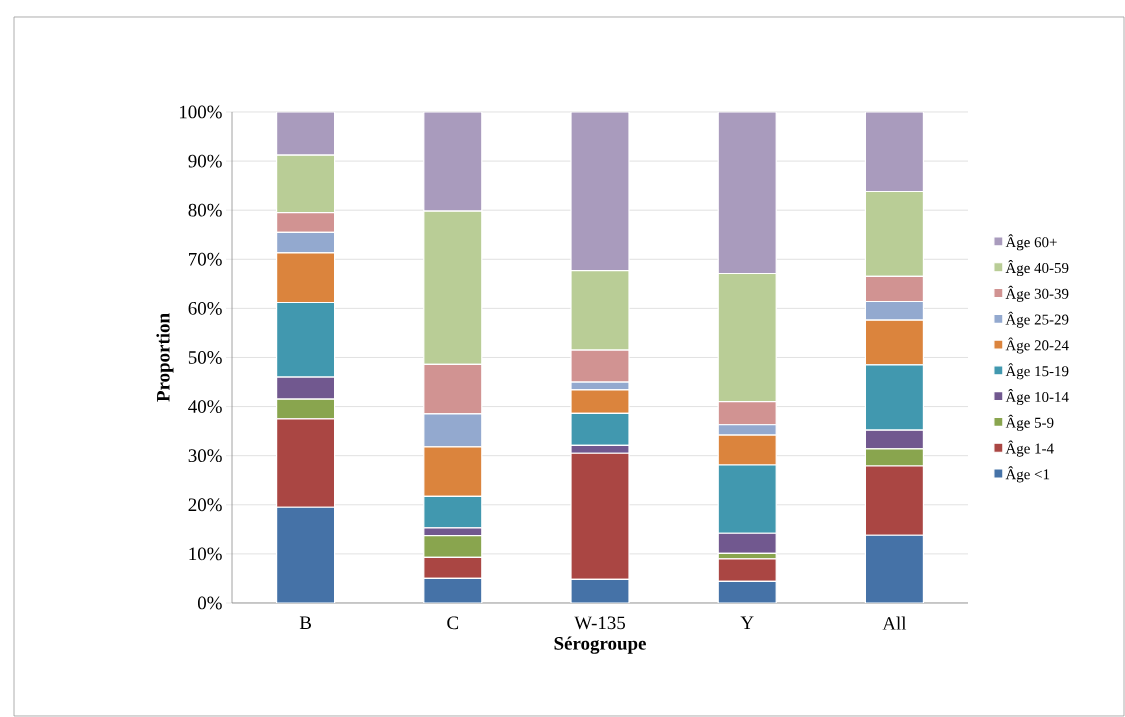 The width and height of the screenshot is (1125, 717). I want to click on legend-label: Âge 60+, so click(1031, 242).